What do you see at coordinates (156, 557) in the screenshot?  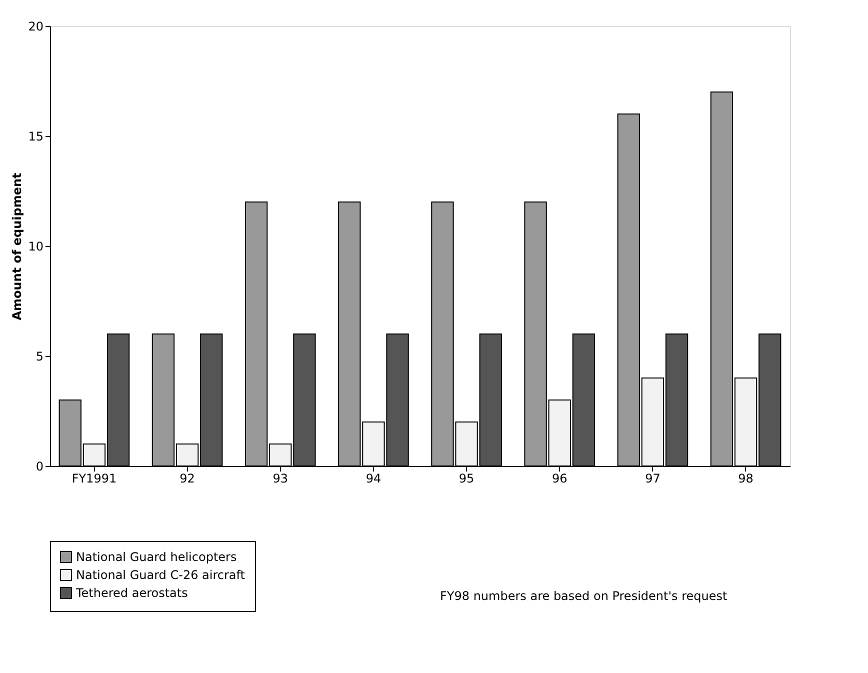 I see `legend-label: National Guard helicopters` at bounding box center [156, 557].